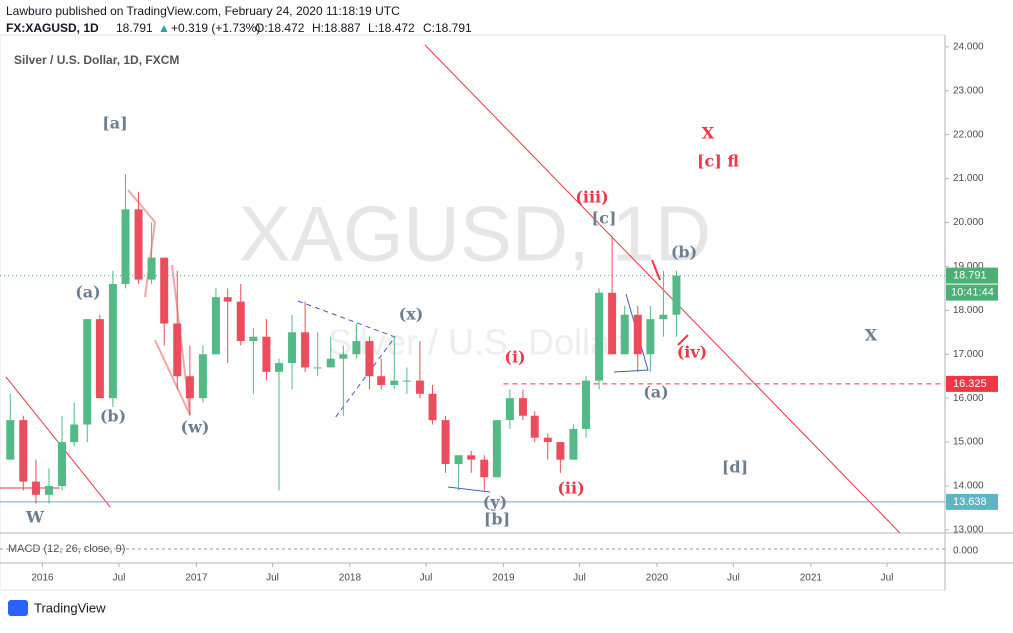  I want to click on y-tick-label: 19.000, so click(968, 266).